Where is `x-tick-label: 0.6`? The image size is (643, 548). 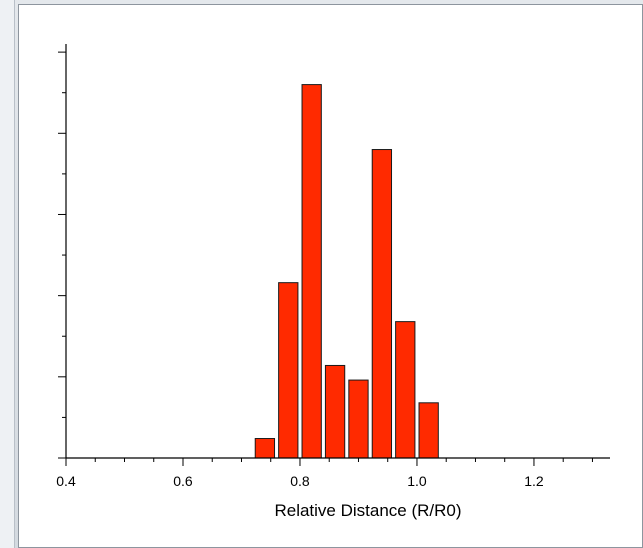
x-tick-label: 0.6 is located at coordinates (183, 481).